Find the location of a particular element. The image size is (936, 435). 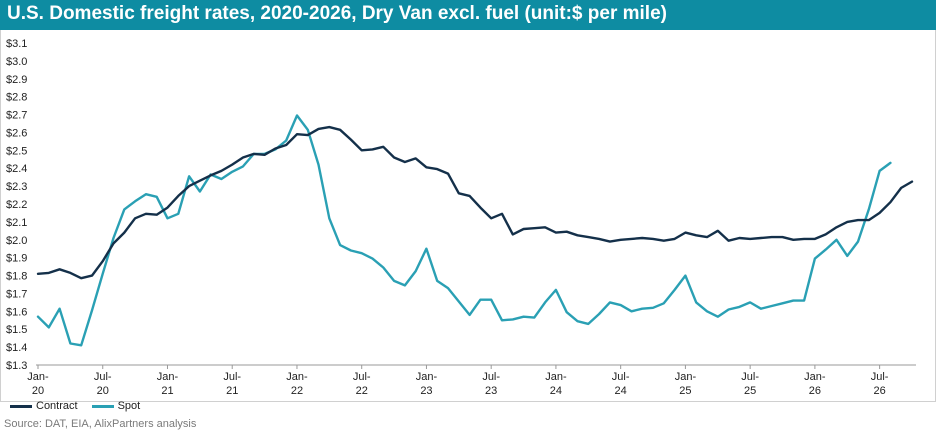

legend: Contract Spot is located at coordinates (75, 406).